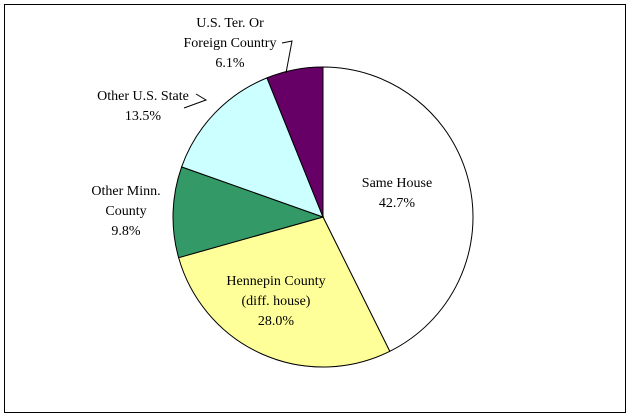 Image resolution: width=632 pixels, height=419 pixels. I want to click on slice-label-line: U.S. Ter. Or, so click(230, 23).